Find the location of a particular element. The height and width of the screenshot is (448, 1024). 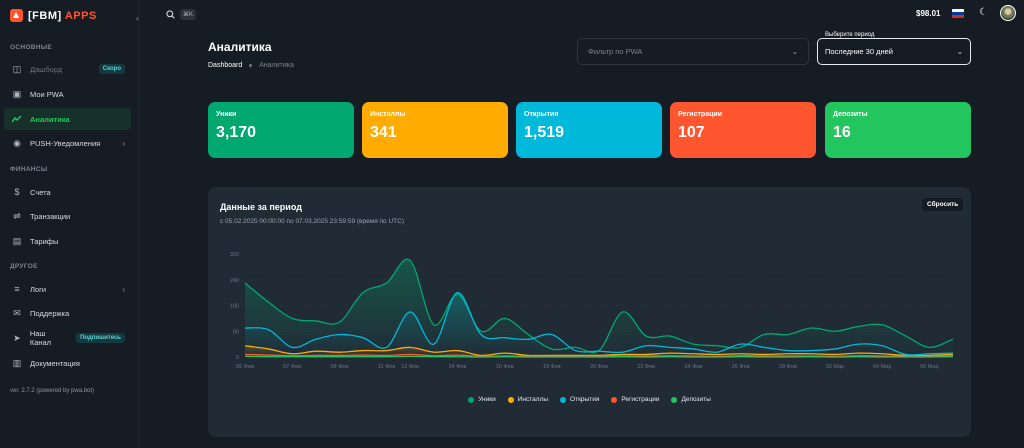

sidebar-item-label: Тарифы is located at coordinates (44, 241).